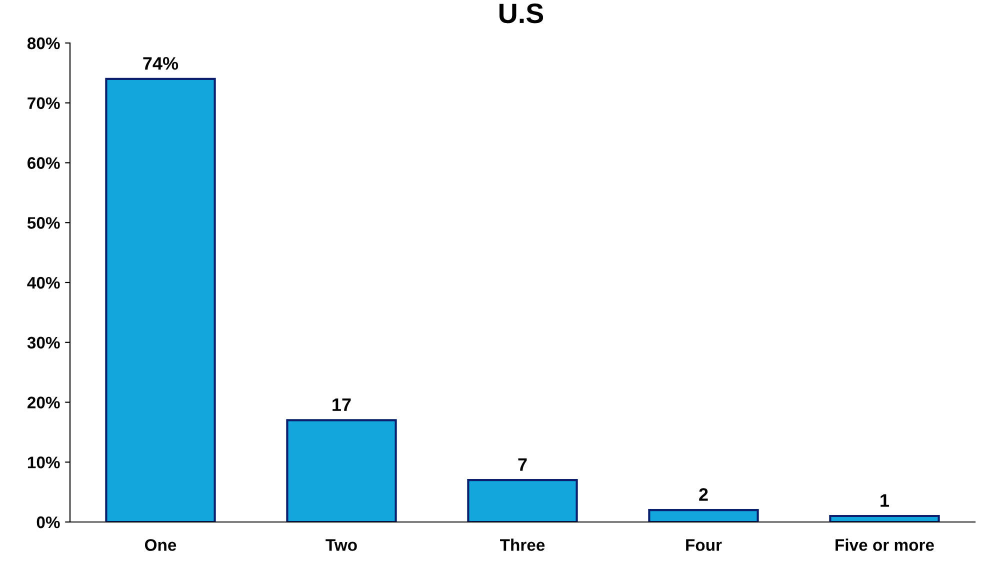 The height and width of the screenshot is (565, 983). I want to click on y-tick-label: 10%, so click(44, 462).